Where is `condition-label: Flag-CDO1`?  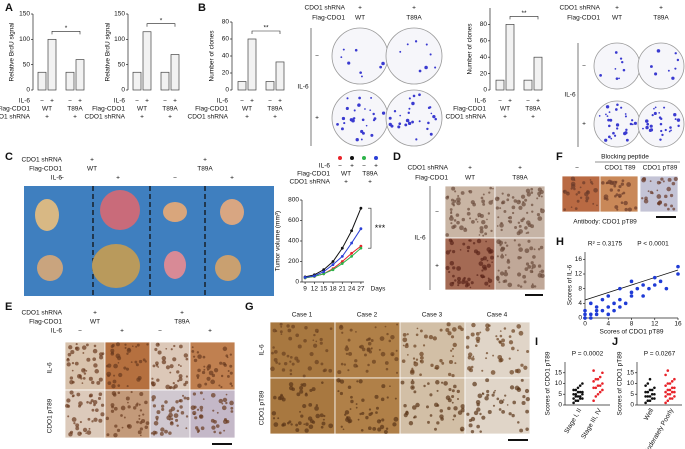 condition-label: Flag-CDO1 is located at coordinates (583, 18).